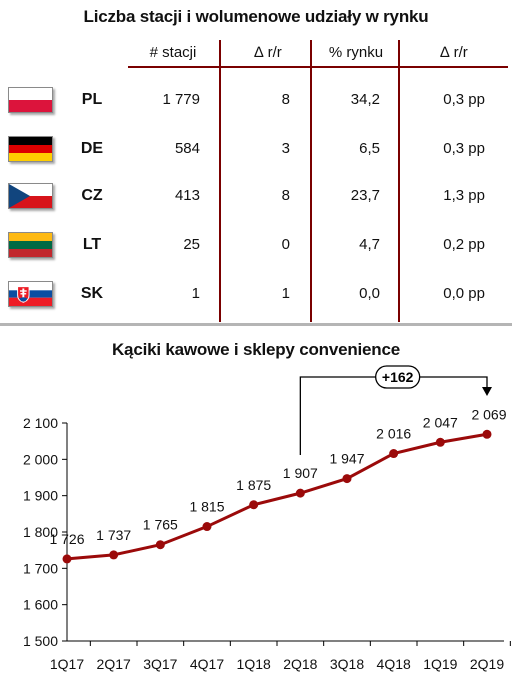 This screenshot has height=678, width=512. What do you see at coordinates (92, 99) in the screenshot?
I see `country-code: PL` at bounding box center [92, 99].